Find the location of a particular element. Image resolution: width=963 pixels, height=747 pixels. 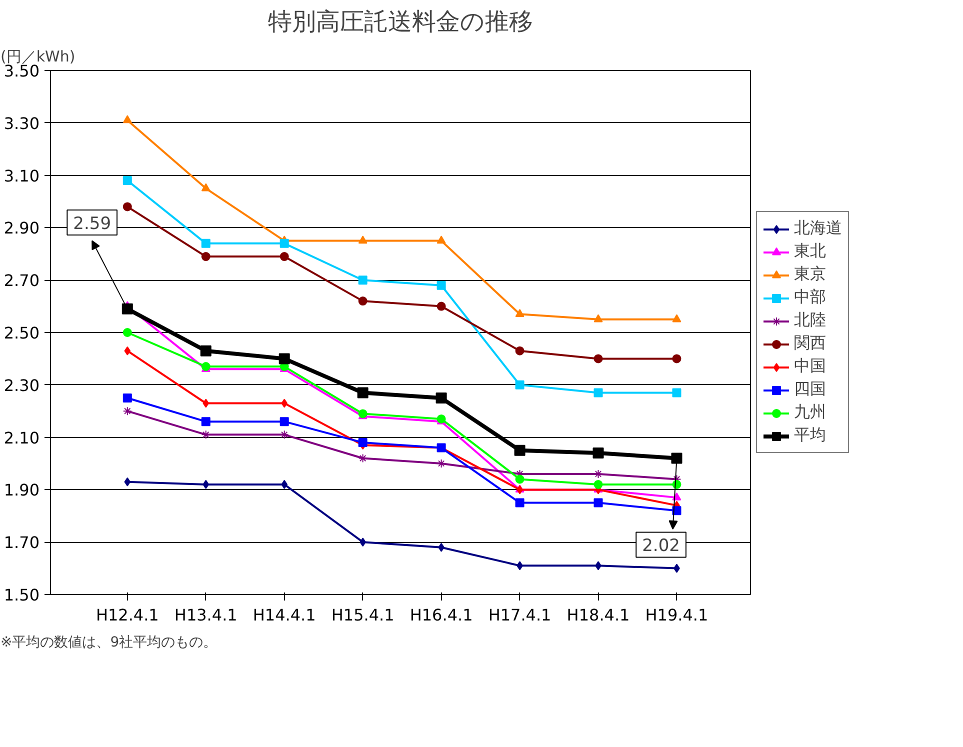

legend-label: 北海道 is located at coordinates (818, 228).